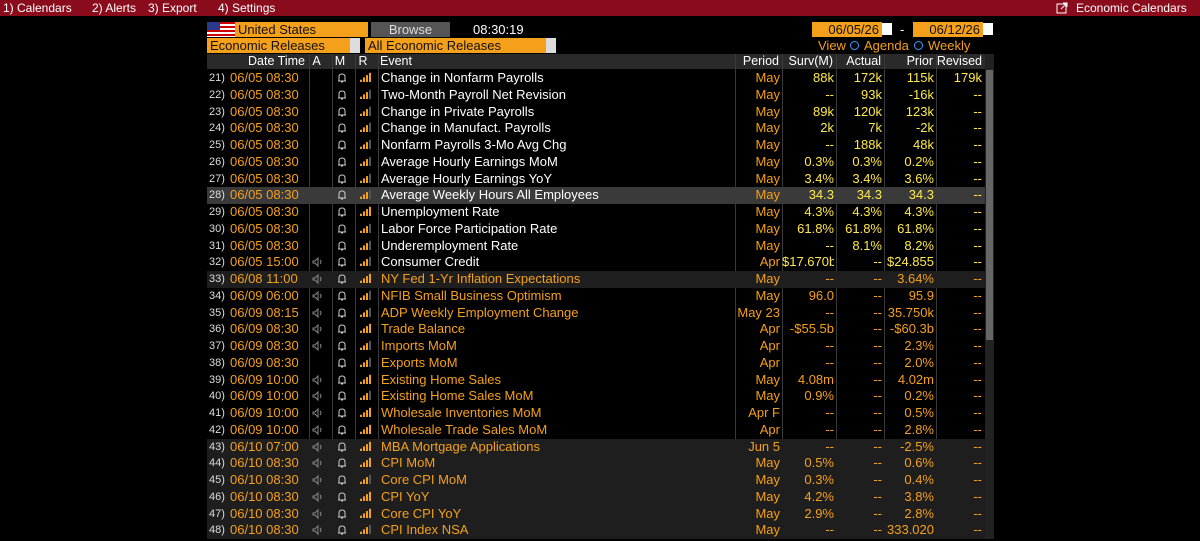 This screenshot has width=1200, height=541. Describe the element at coordinates (863, 61) in the screenshot. I see `column-header: Actual` at that location.